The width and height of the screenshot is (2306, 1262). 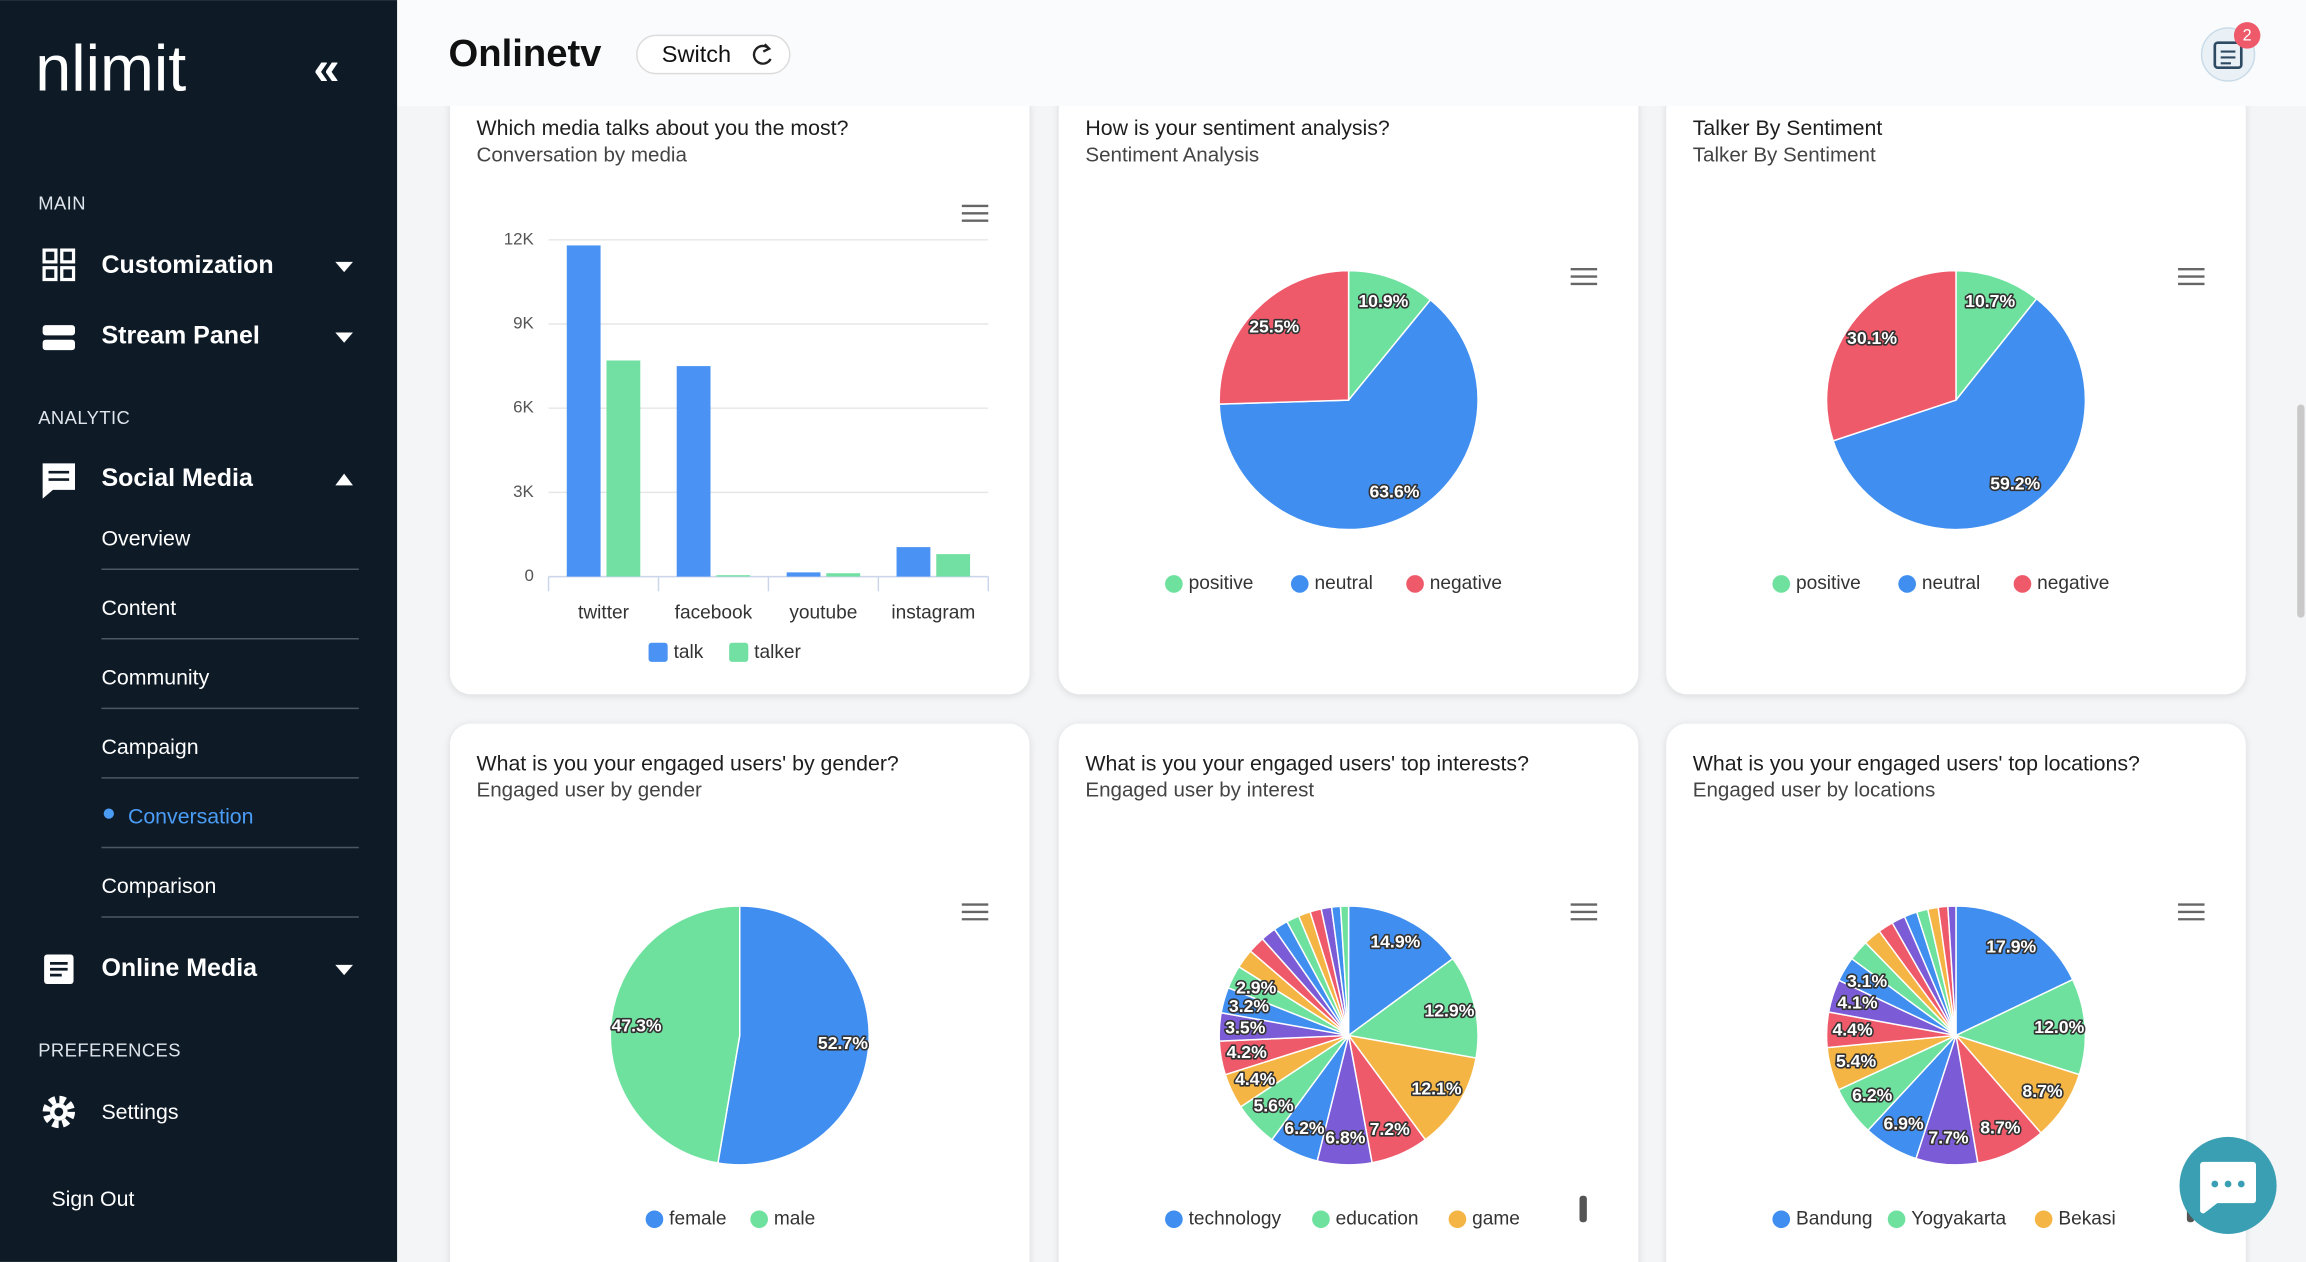 I want to click on slice-label: 12.0%, so click(x=2059, y=1027).